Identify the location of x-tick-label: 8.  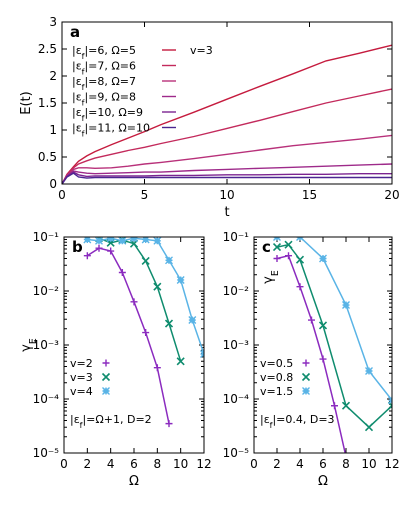
(346, 464).